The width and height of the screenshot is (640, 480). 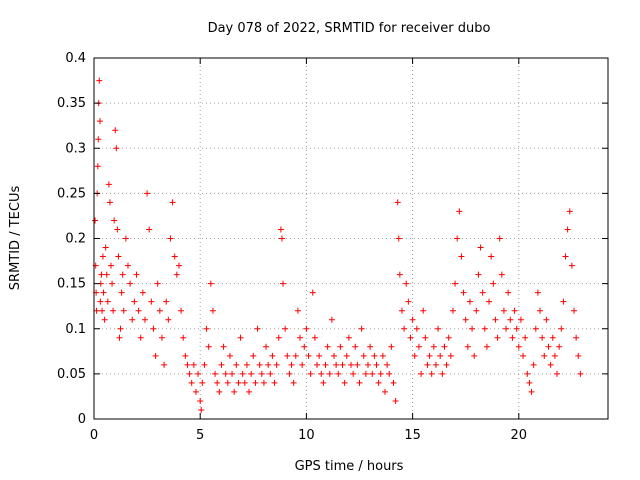 I want to click on y-tick-label: 0.1, so click(x=75, y=329).